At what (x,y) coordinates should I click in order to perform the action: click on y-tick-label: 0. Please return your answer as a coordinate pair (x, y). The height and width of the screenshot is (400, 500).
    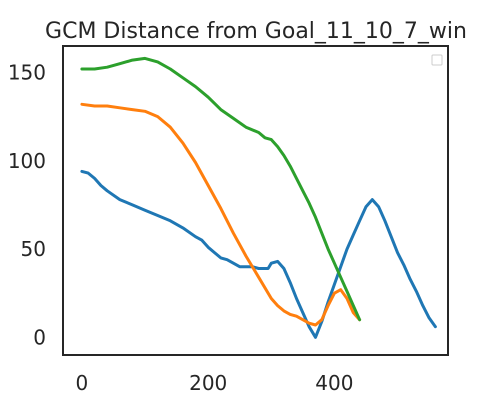
    Looking at the image, I should click on (39, 337).